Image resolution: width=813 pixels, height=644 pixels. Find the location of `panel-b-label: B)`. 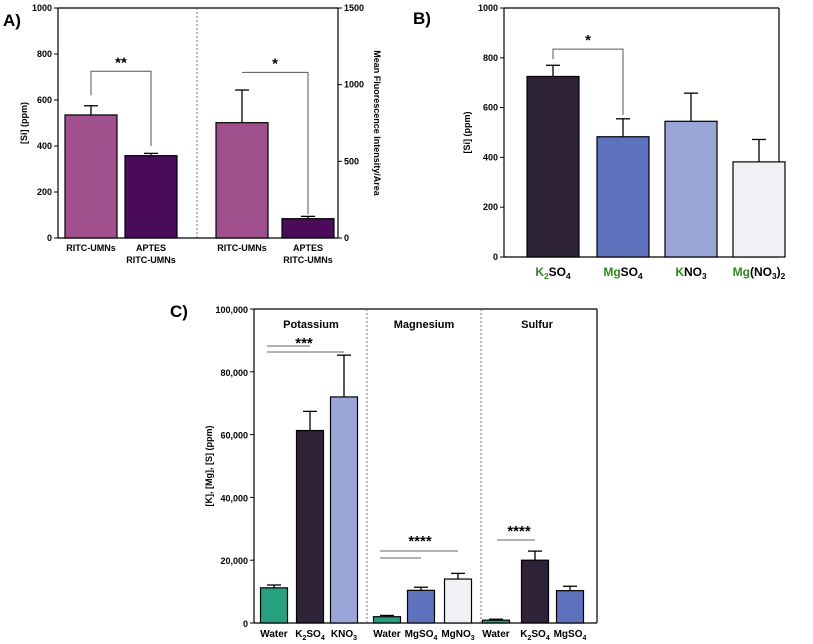

panel-b-label: B) is located at coordinates (422, 18).